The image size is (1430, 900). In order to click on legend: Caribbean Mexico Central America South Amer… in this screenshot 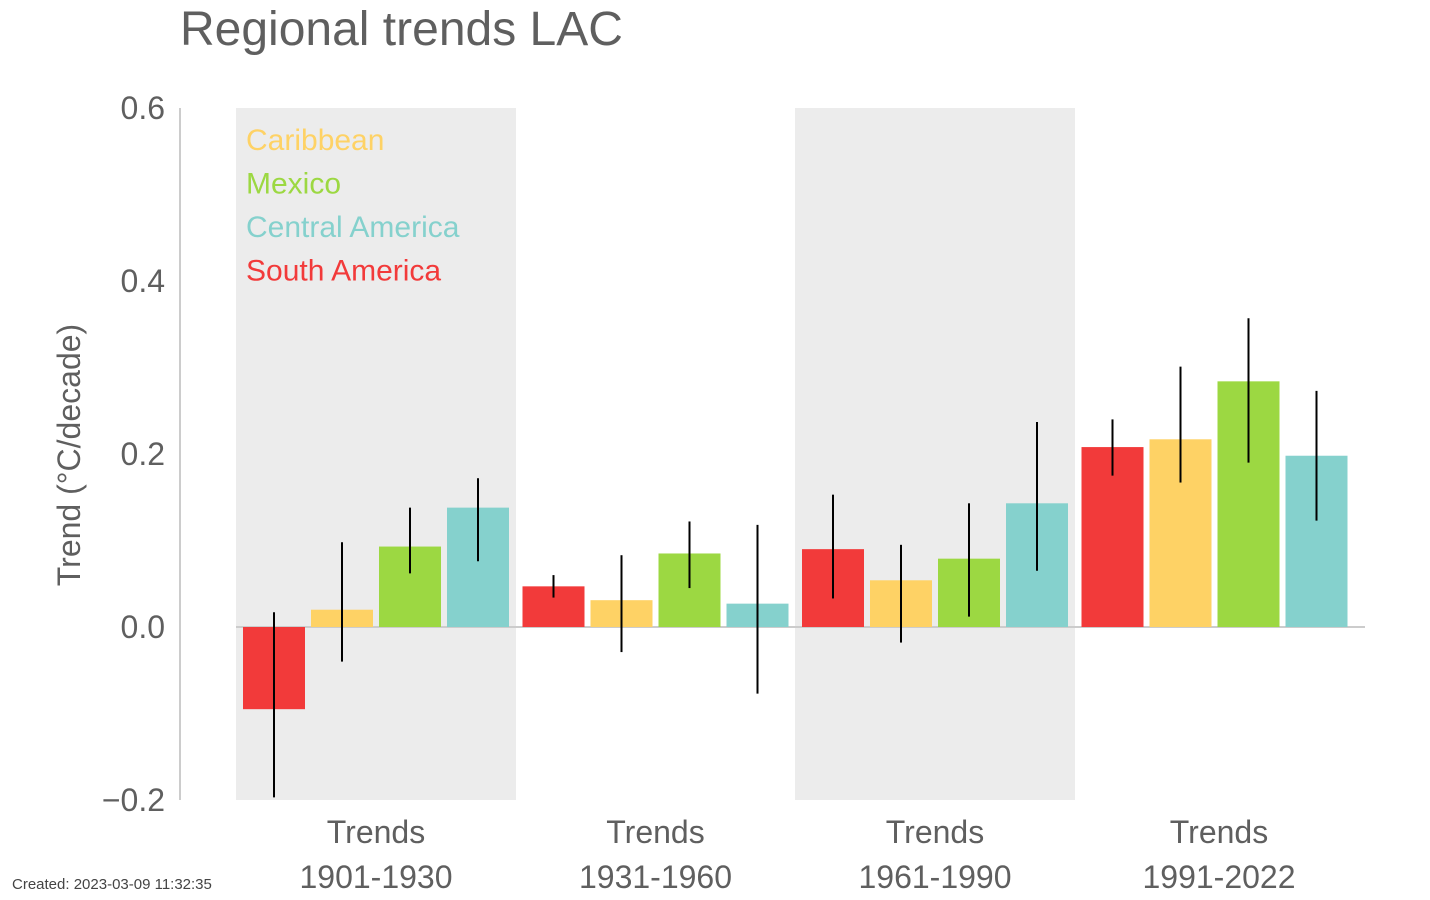, I will do `click(353, 206)`.